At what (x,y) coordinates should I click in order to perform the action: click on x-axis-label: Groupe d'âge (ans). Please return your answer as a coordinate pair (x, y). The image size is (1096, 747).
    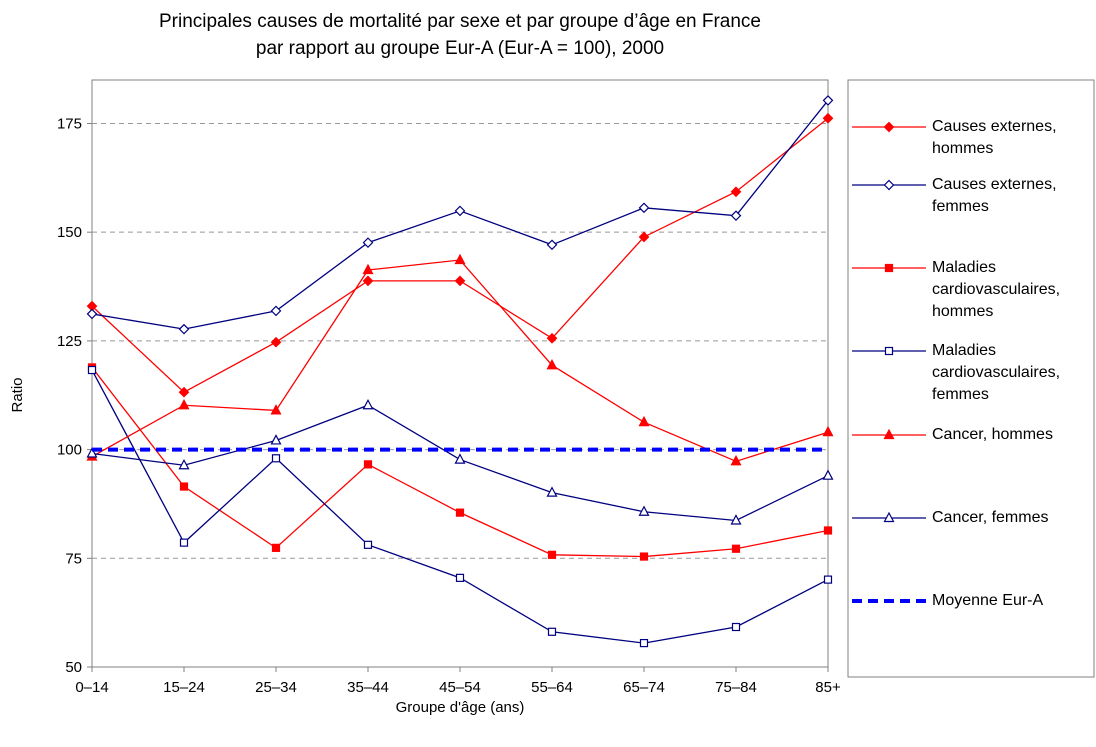
    Looking at the image, I should click on (460, 707).